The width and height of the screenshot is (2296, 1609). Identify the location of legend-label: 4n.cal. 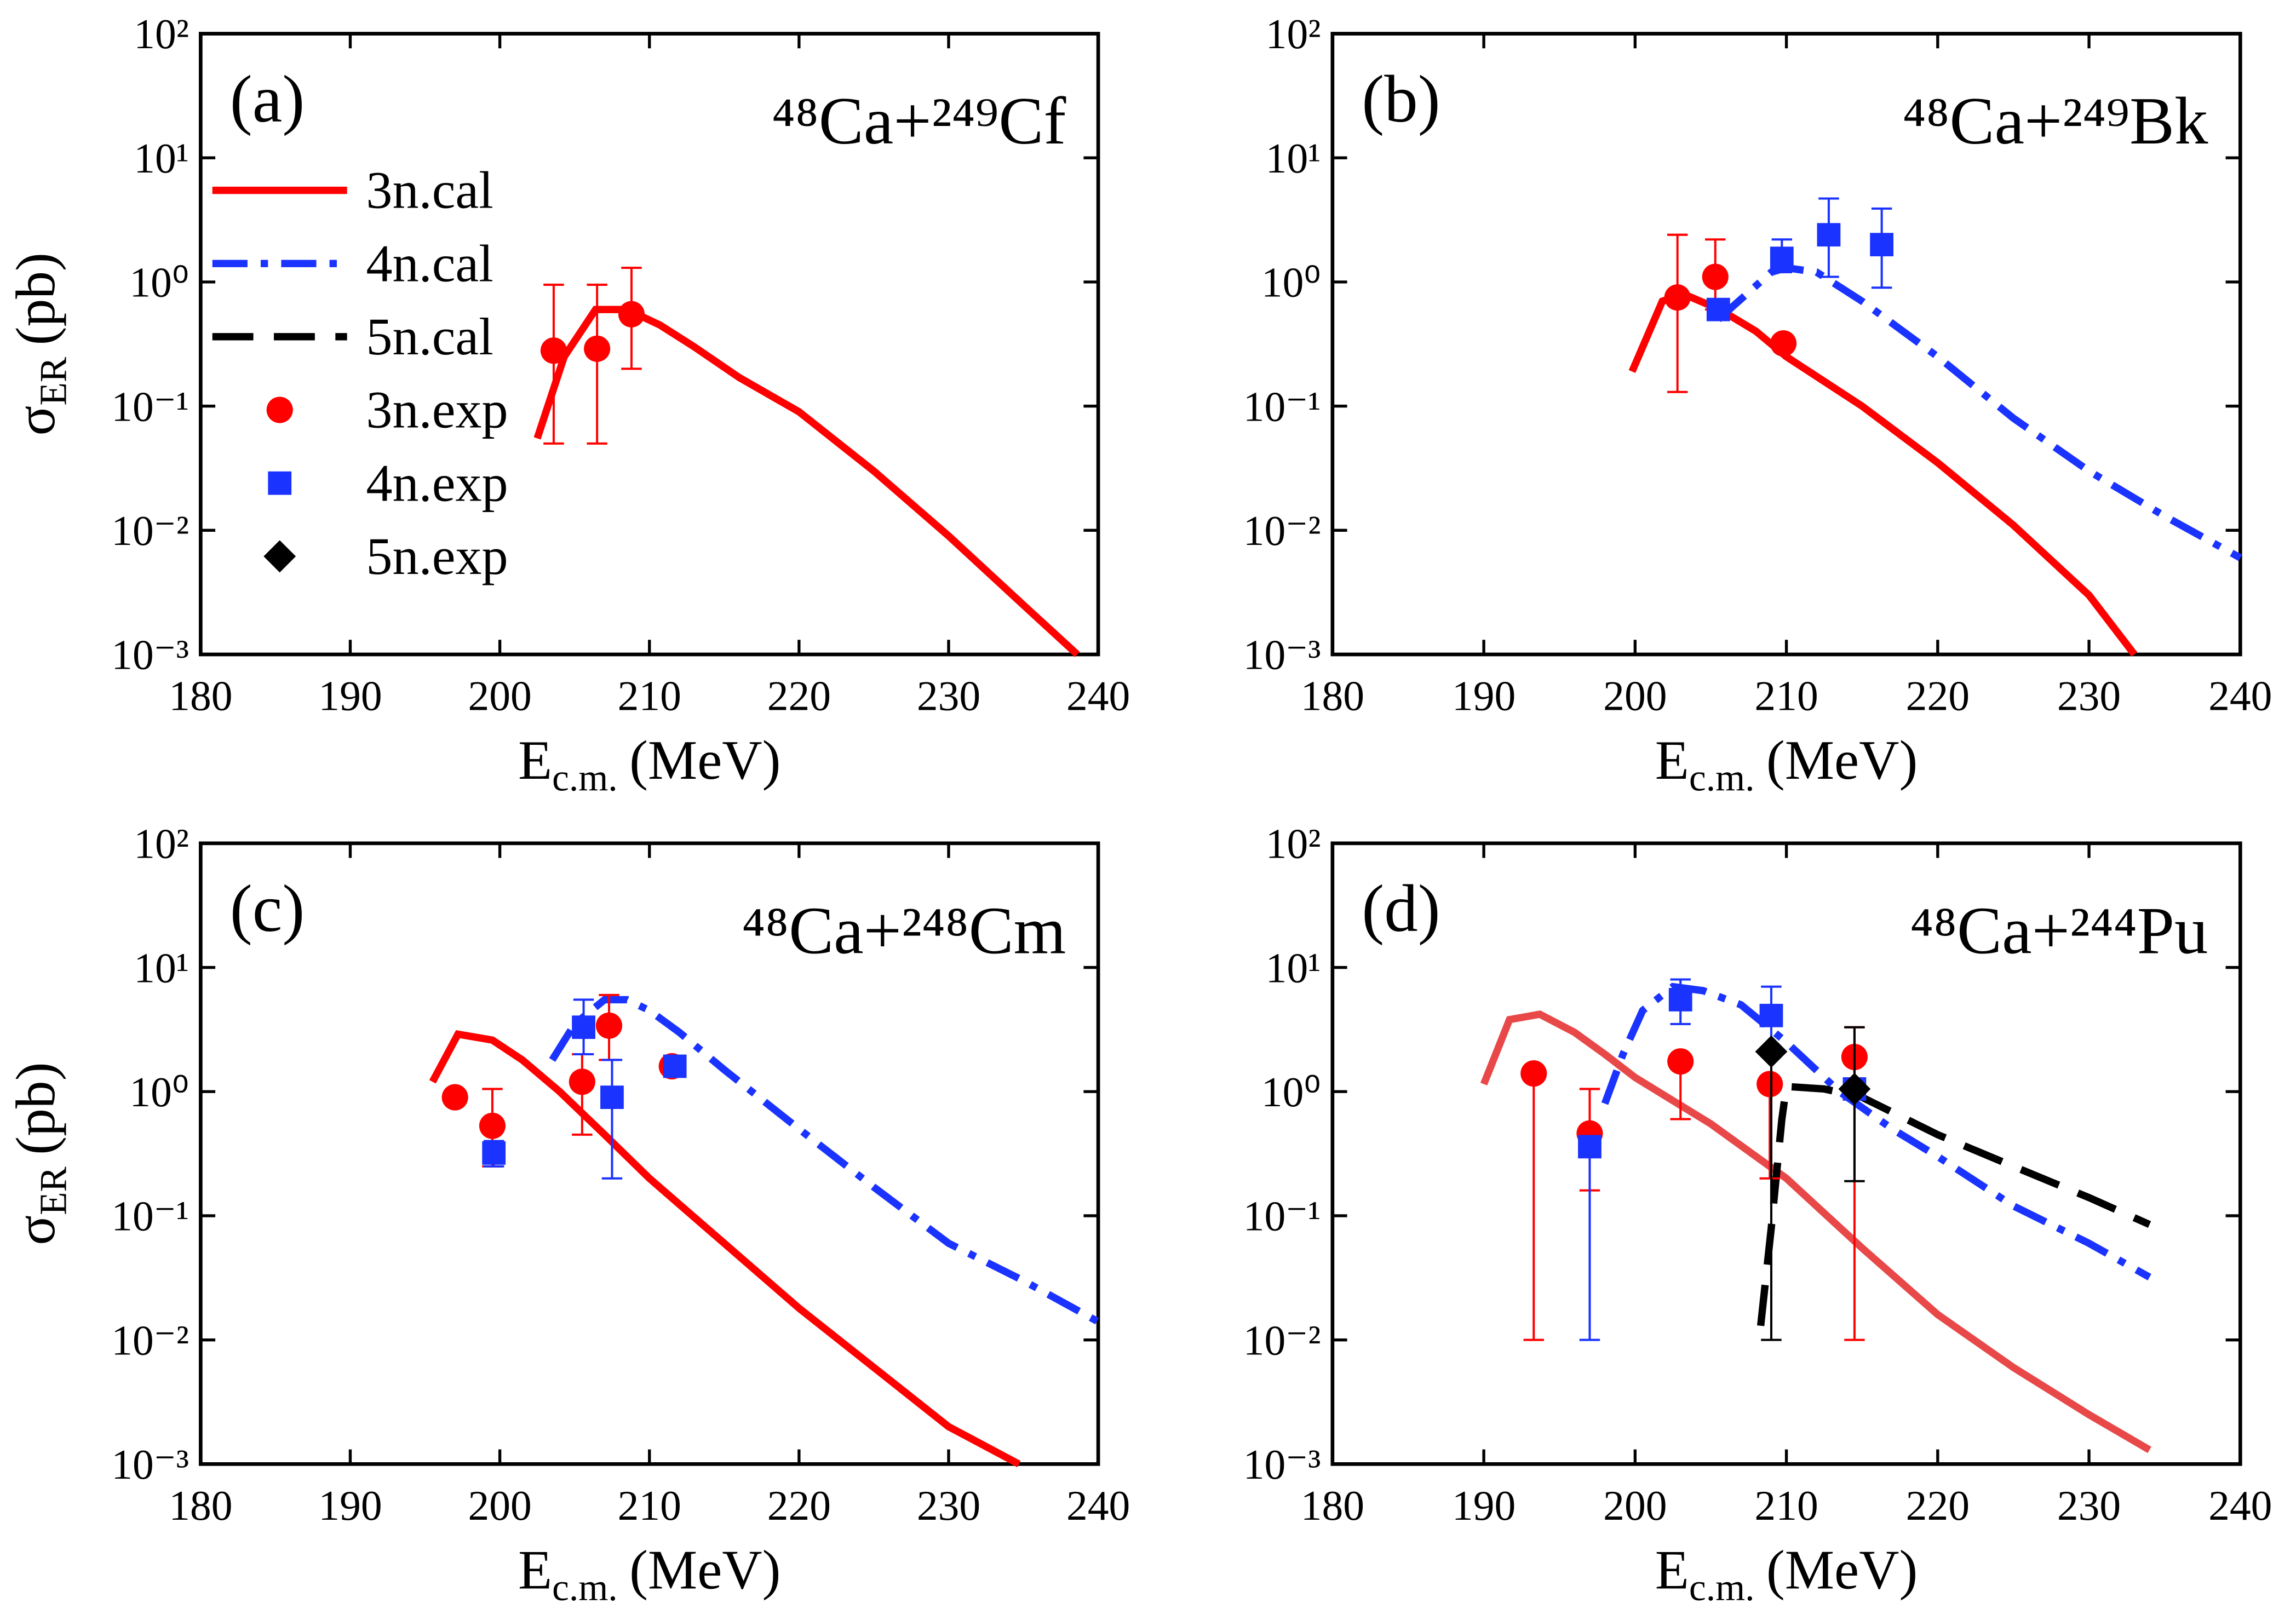
(430, 263).